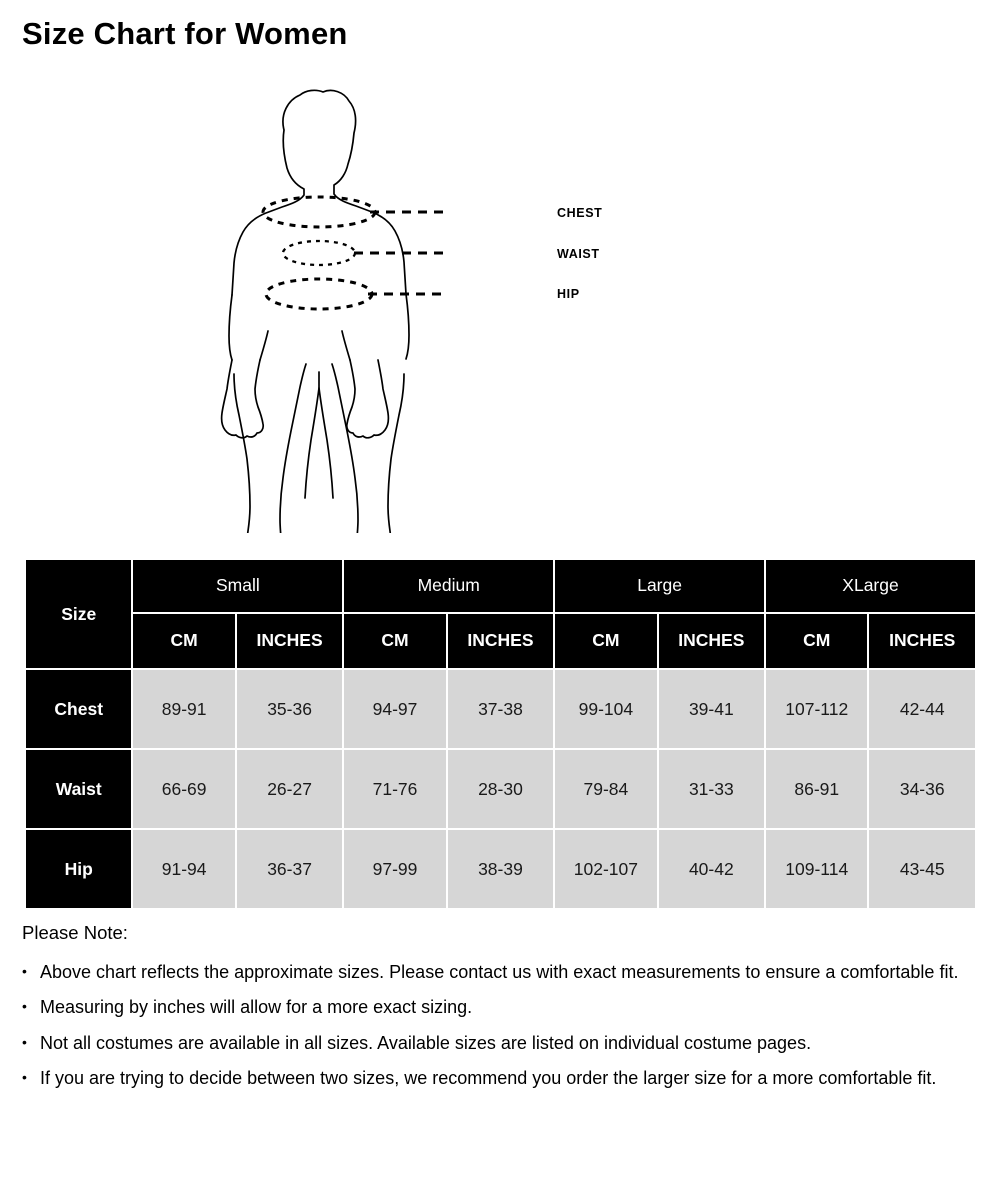  I want to click on chest-measure-ellipse, so click(319, 212).